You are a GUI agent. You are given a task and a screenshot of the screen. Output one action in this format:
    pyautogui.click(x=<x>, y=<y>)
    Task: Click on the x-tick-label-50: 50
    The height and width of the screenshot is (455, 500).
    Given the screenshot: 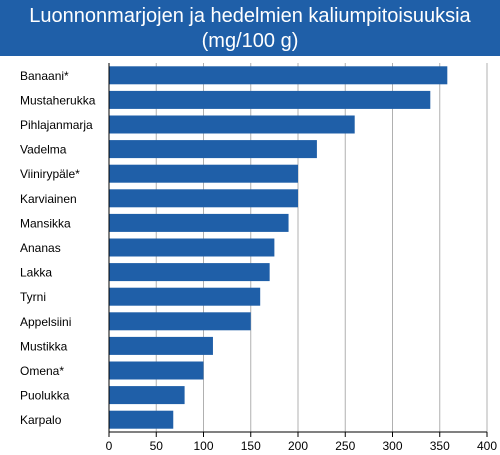 What is the action you would take?
    pyautogui.click(x=157, y=446)
    